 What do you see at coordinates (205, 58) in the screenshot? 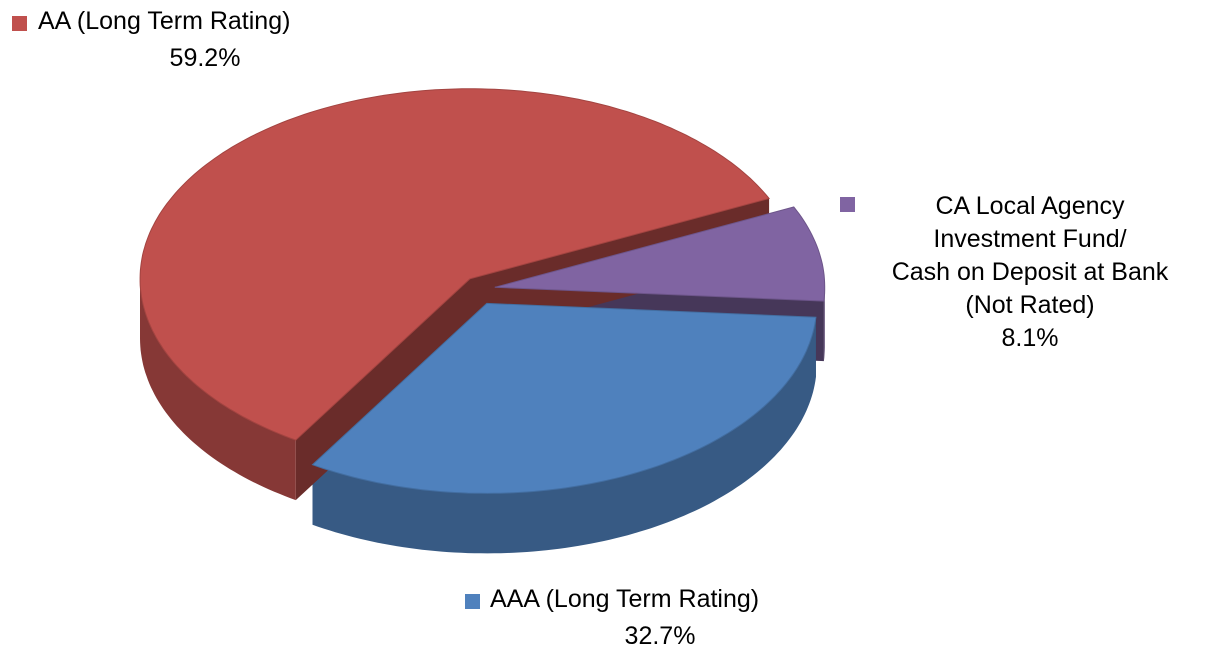
I see `value-label: 59.2%` at bounding box center [205, 58].